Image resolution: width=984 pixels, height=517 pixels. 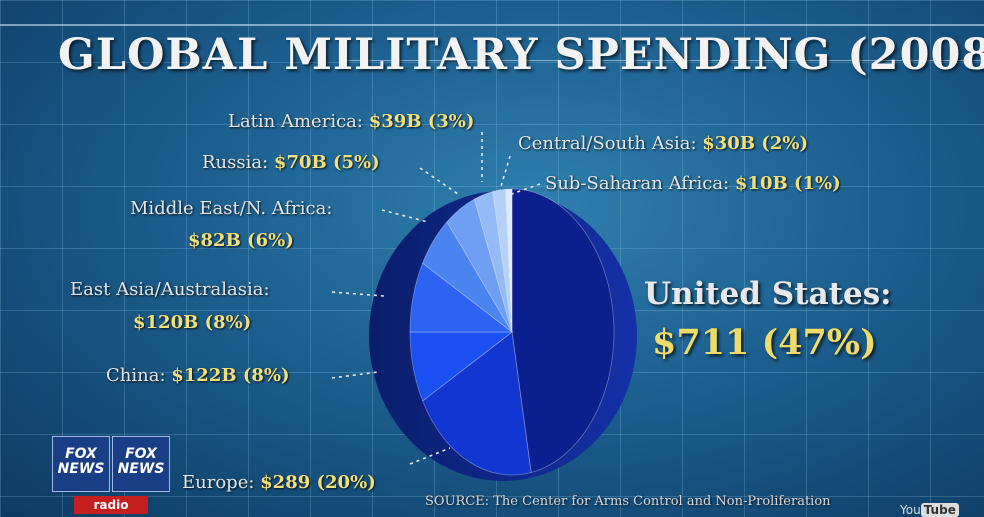 I want to click on logo-box-left: FOX NEWS, so click(x=81, y=464).